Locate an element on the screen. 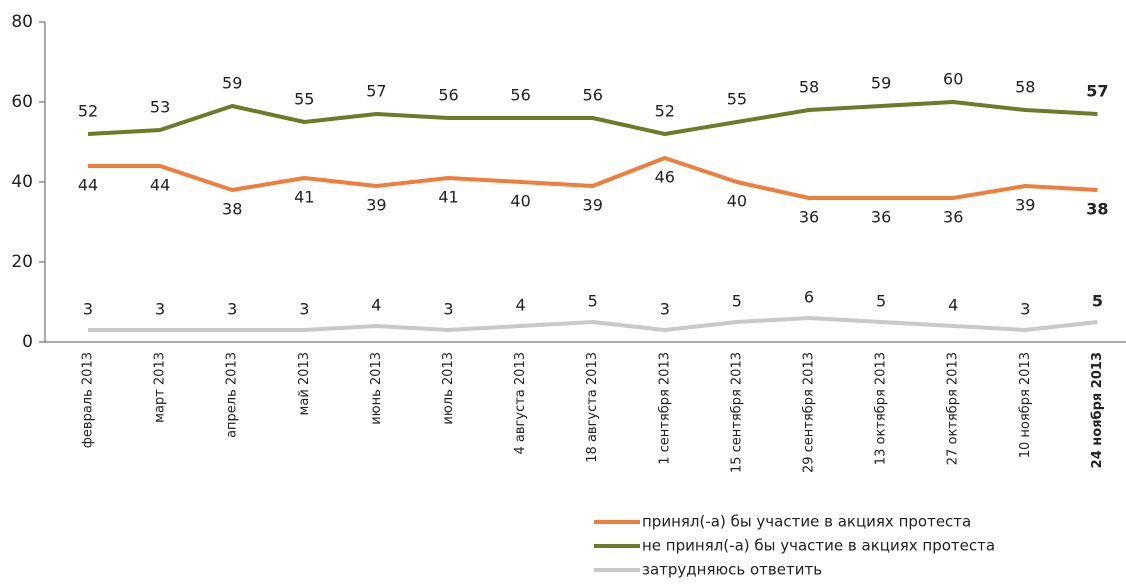 The image size is (1126, 586). data-label: 46 is located at coordinates (665, 177).